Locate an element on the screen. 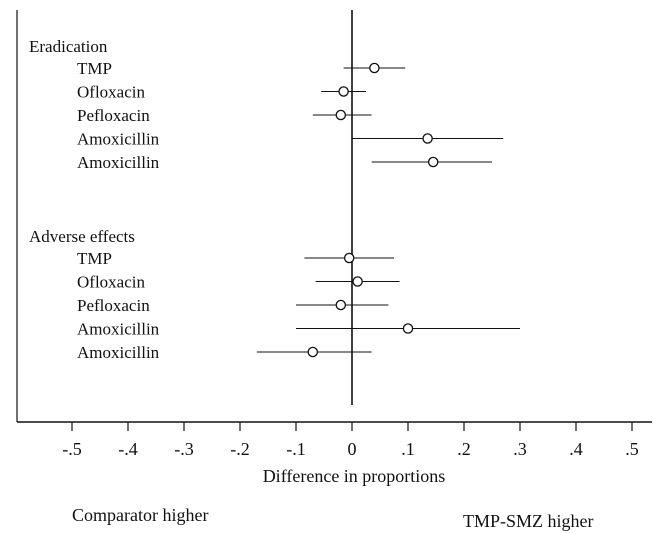  x-tick-label: -.4 is located at coordinates (128, 449).